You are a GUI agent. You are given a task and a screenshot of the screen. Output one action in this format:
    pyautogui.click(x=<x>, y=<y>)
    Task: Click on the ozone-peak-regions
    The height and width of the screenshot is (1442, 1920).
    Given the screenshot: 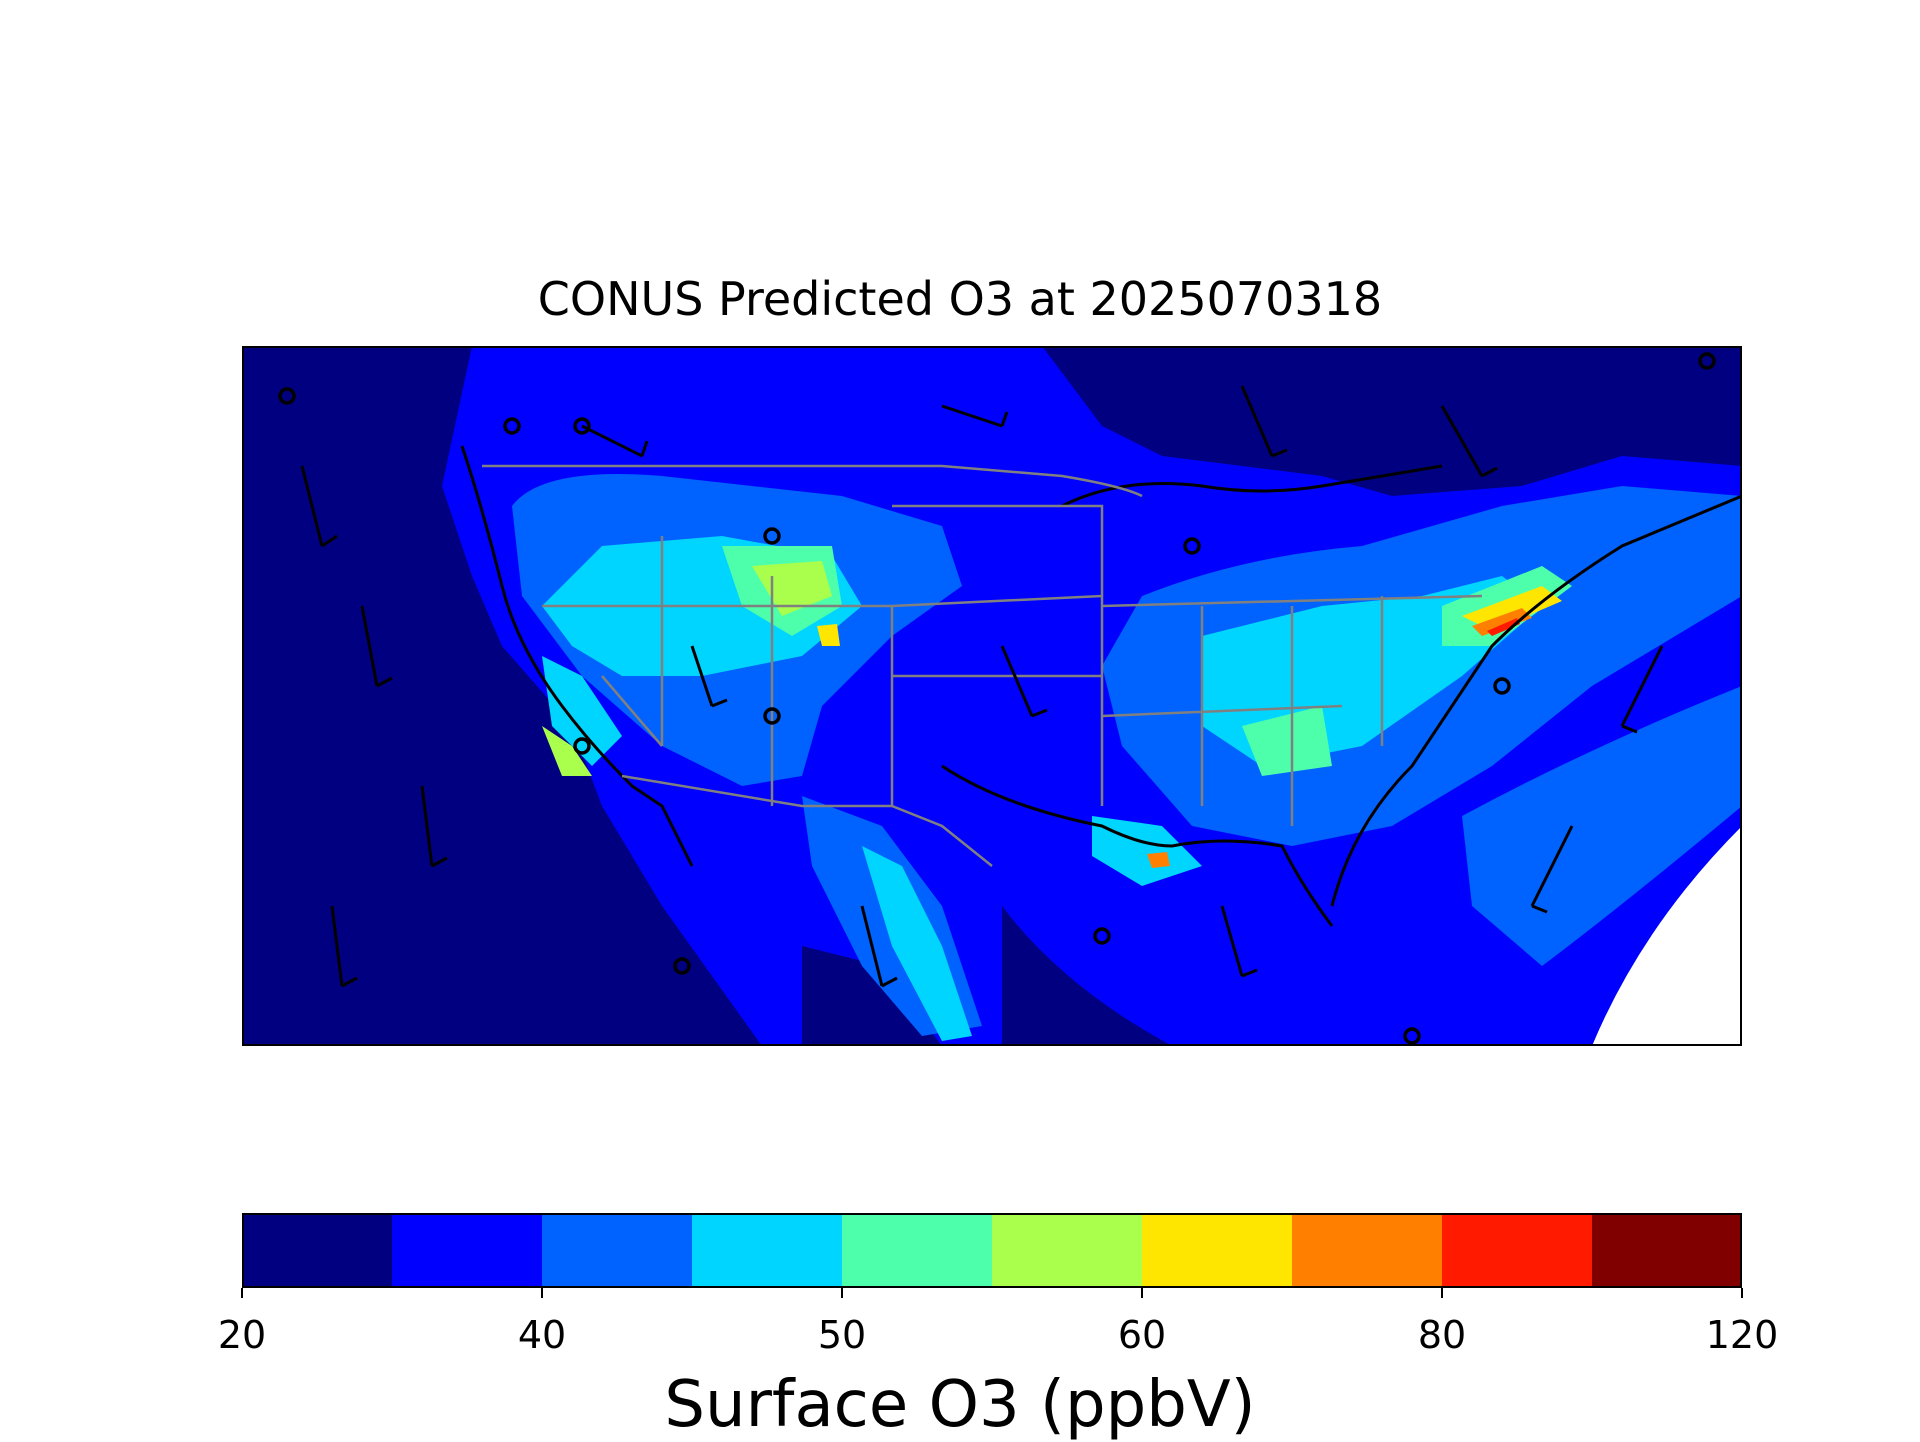 What is the action you would take?
    pyautogui.click(x=1189, y=727)
    